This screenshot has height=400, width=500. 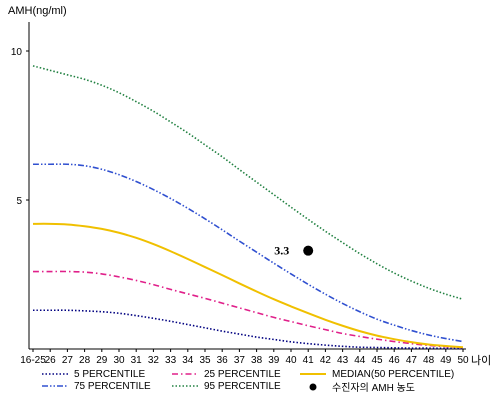 What do you see at coordinates (463, 360) in the screenshot?
I see `x-tick-label: 50` at bounding box center [463, 360].